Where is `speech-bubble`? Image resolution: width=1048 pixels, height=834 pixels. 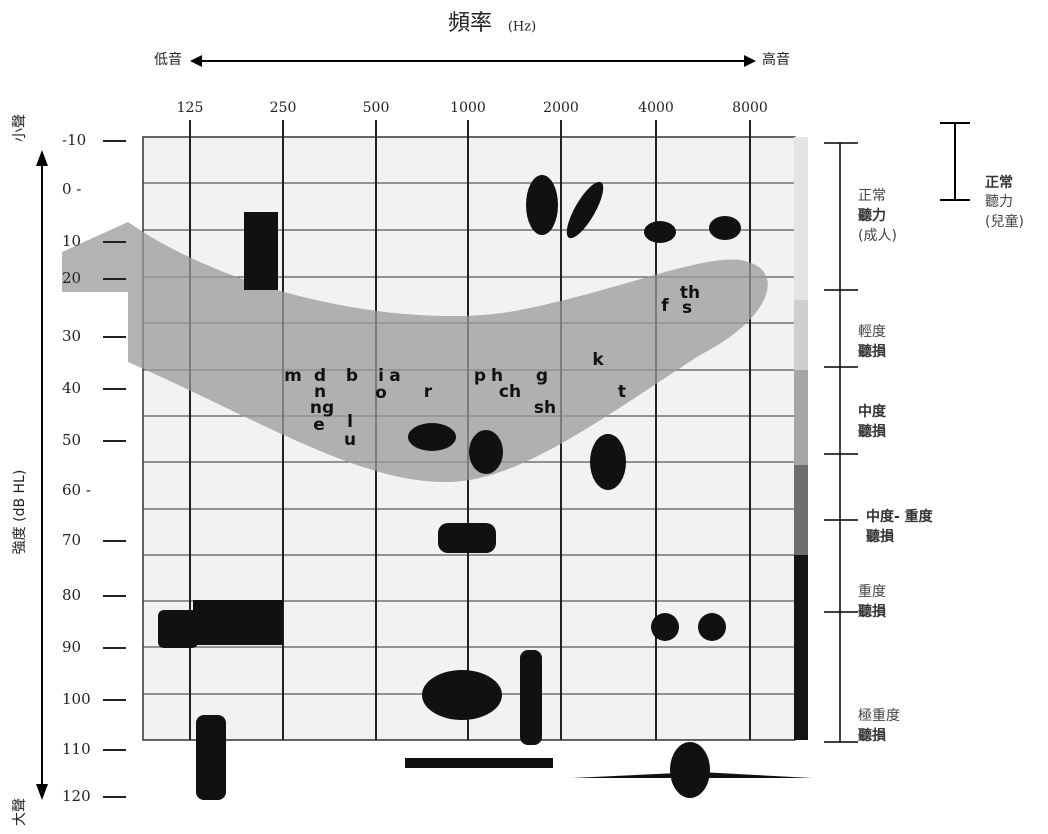 speech-bubble is located at coordinates (432, 437).